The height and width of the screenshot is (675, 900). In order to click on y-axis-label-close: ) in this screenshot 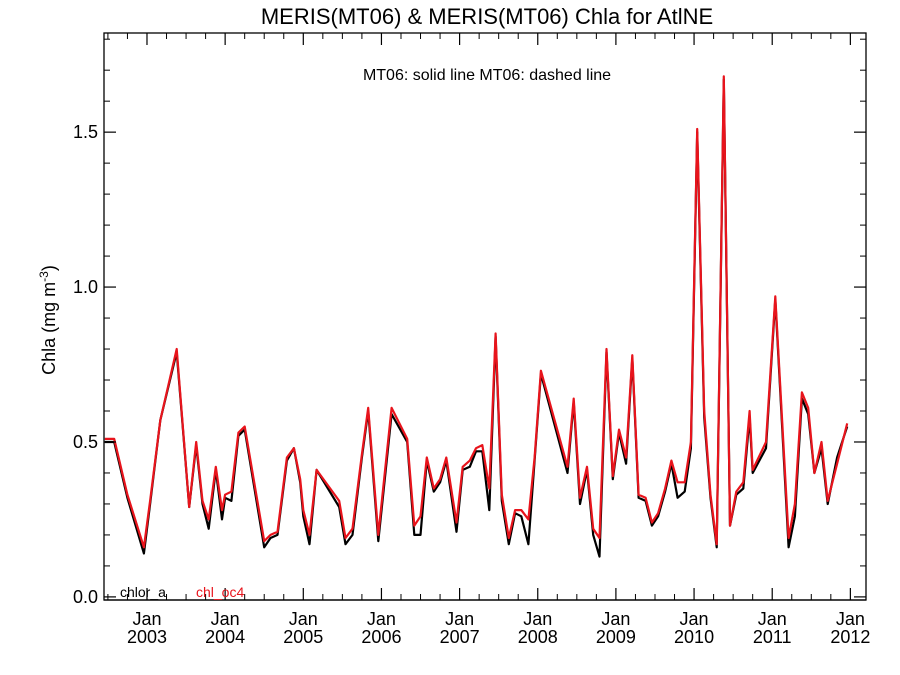, I will do `click(49, 268)`.